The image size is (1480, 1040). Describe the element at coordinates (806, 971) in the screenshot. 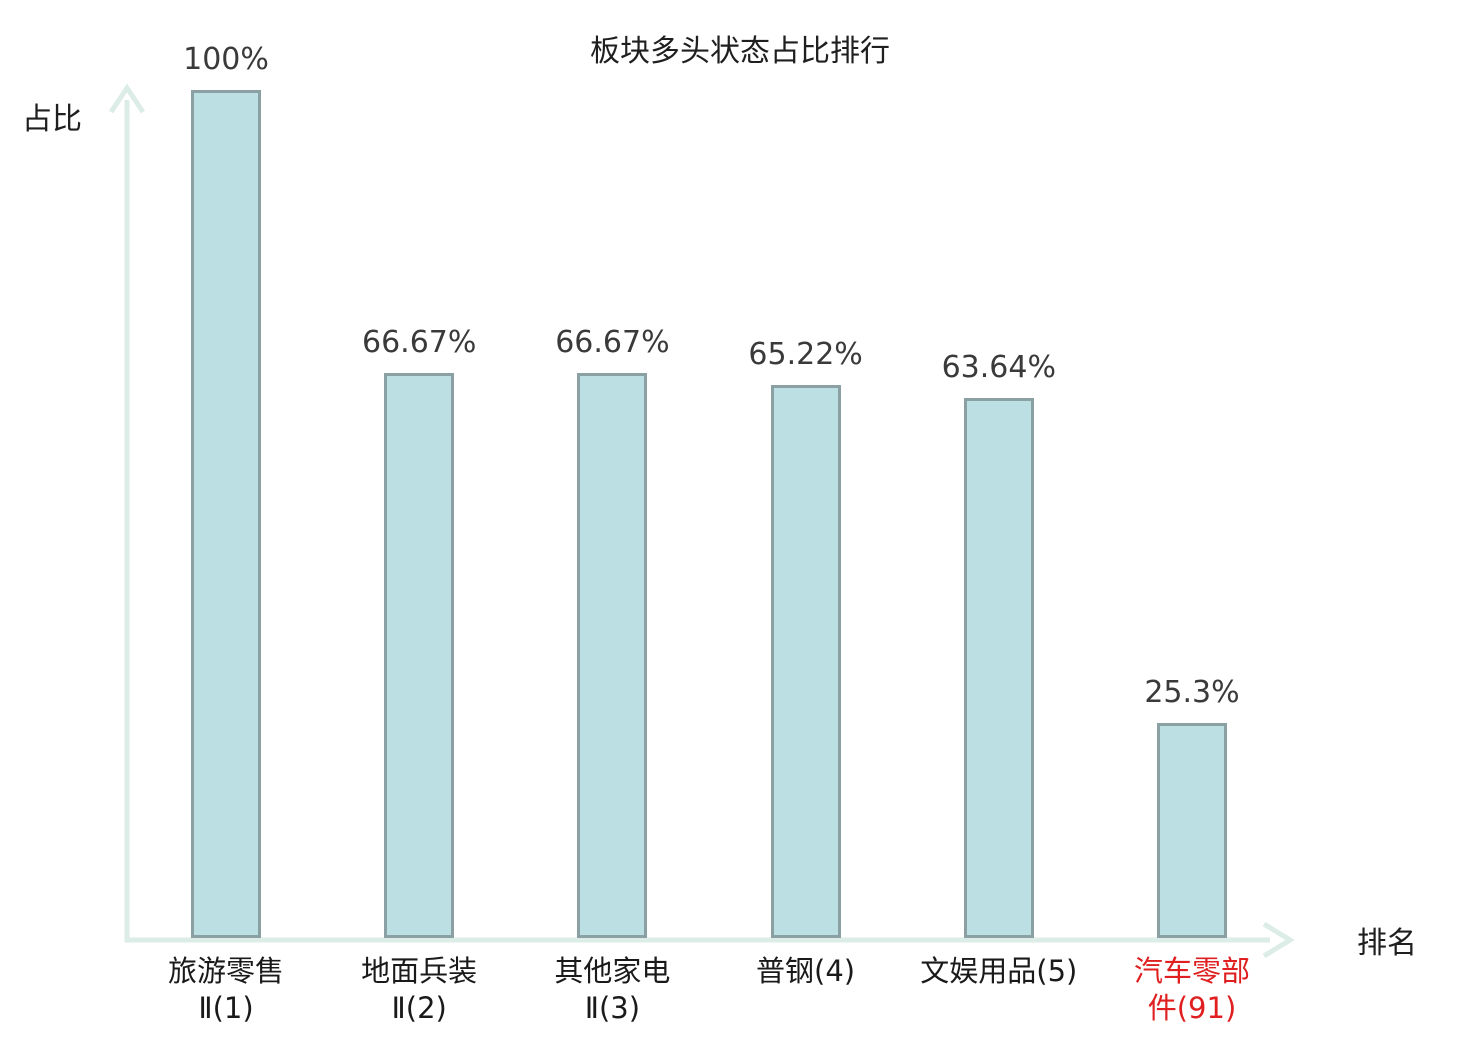

I see `bar-category-label: 普钢(4)` at that location.